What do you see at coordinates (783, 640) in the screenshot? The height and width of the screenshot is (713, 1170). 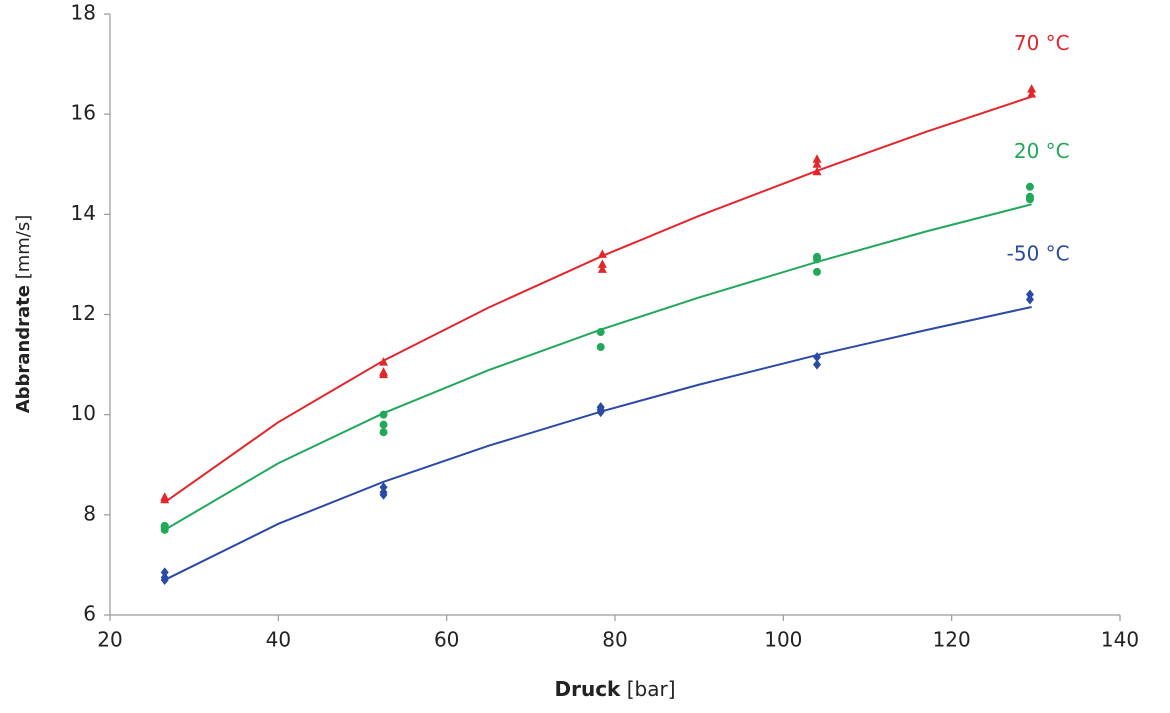 I see `x-tick-label: 100` at bounding box center [783, 640].